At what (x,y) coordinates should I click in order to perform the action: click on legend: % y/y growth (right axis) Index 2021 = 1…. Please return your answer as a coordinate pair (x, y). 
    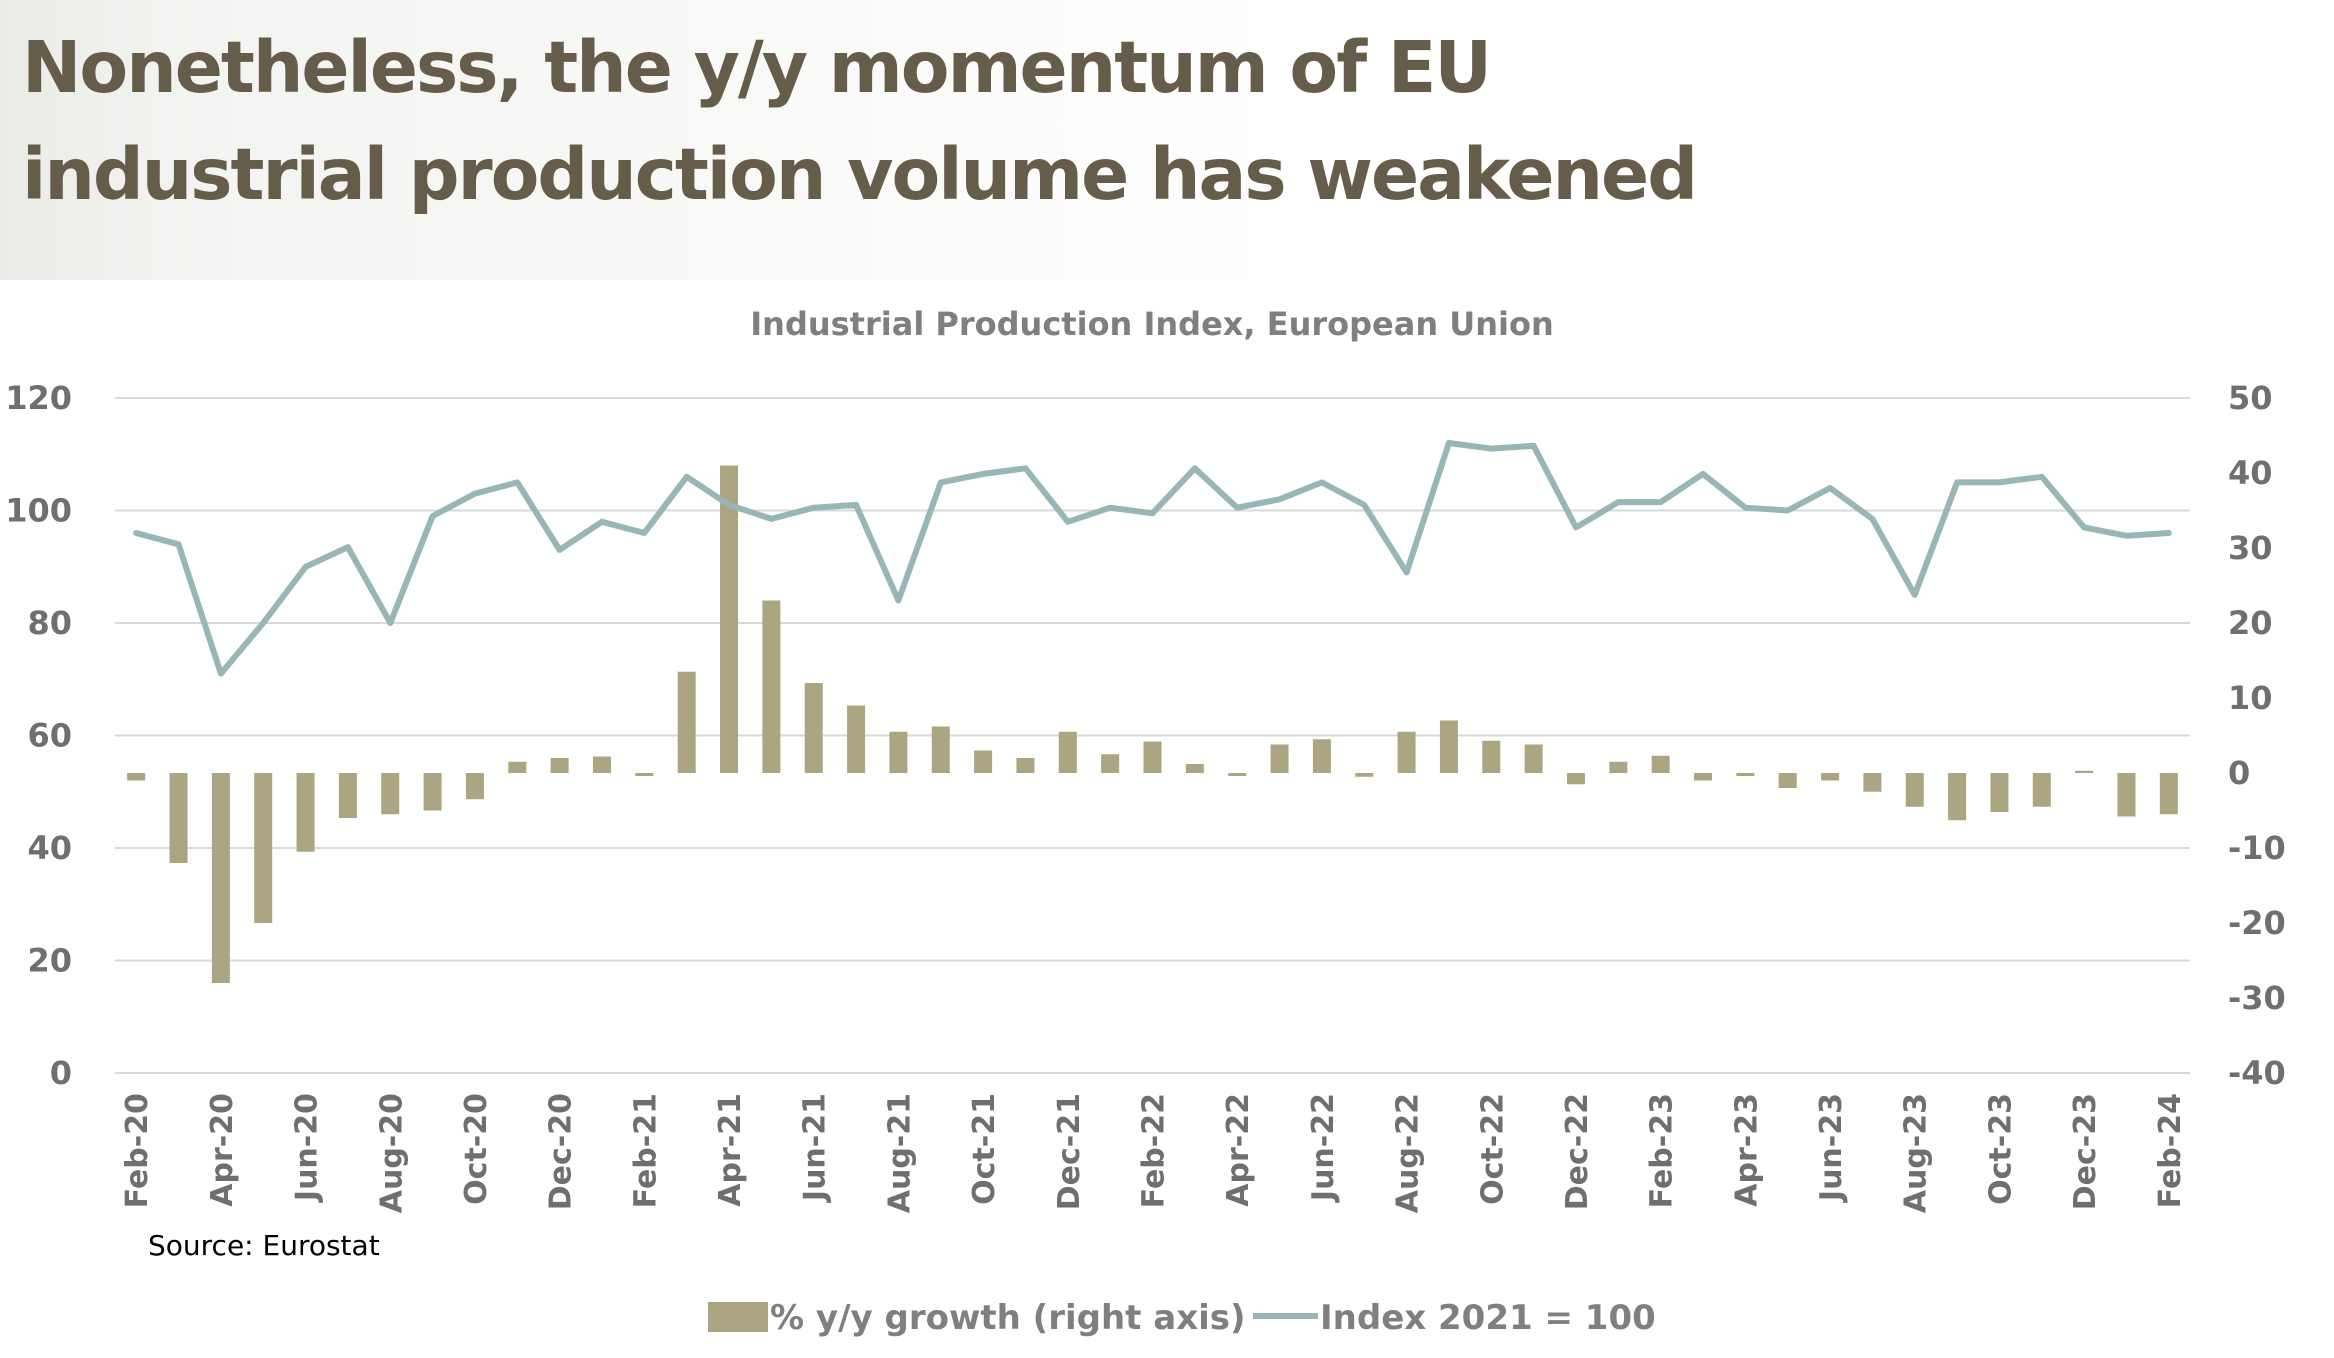
    Looking at the image, I should click on (1182, 1318).